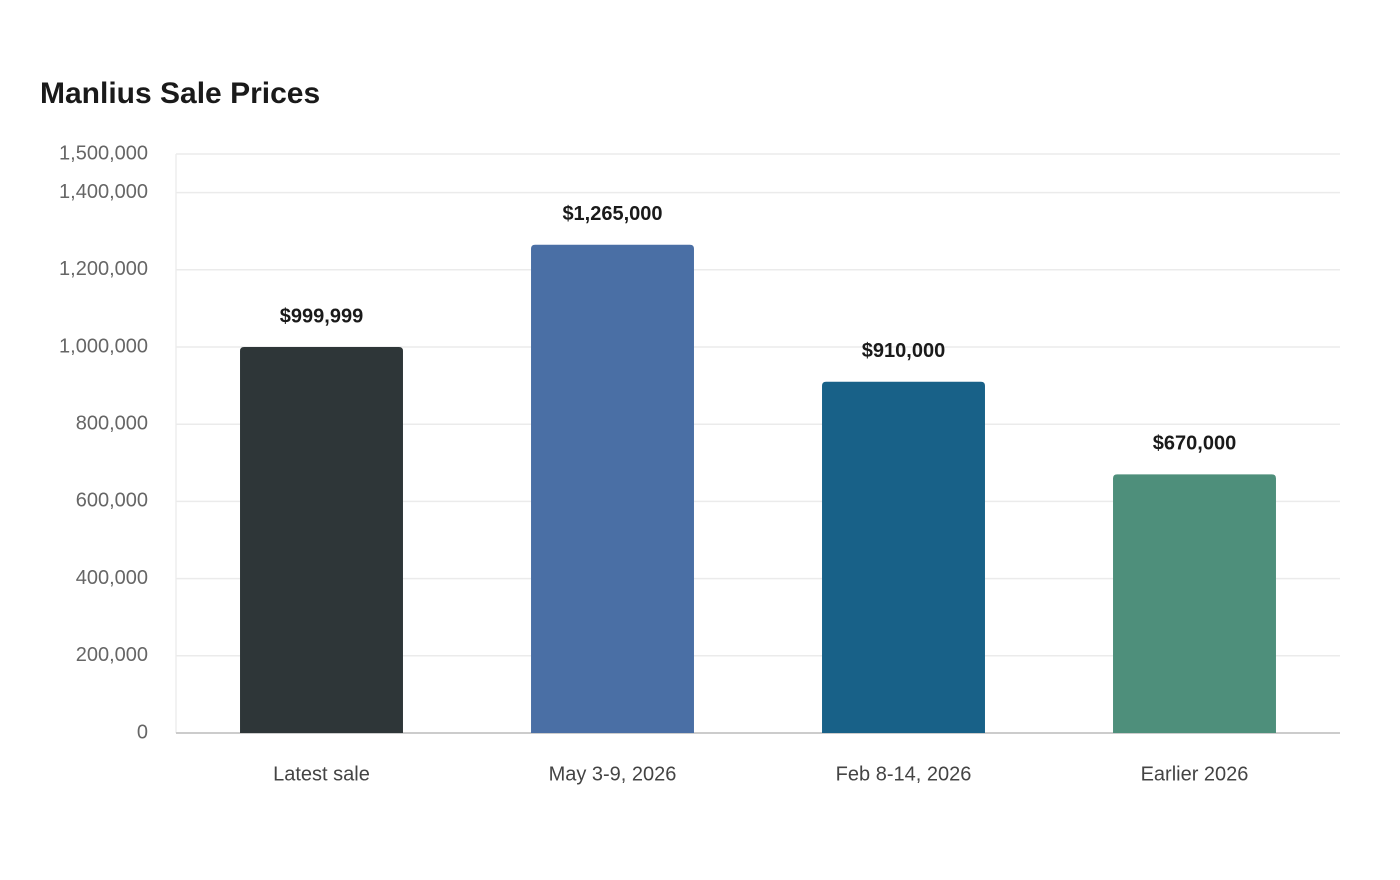 The image size is (1400, 880). Describe the element at coordinates (112, 501) in the screenshot. I see `y-tick-label: 600,000` at that location.